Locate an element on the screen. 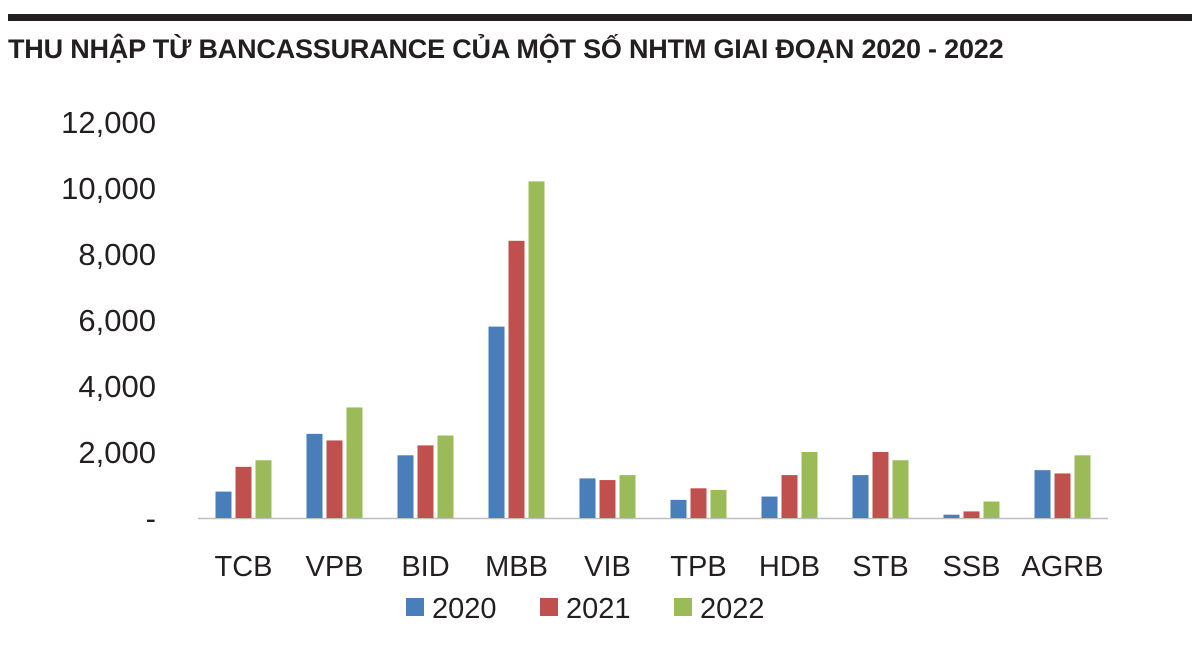 This screenshot has width=1200, height=654. bar-tpb-2022 is located at coordinates (718, 503).